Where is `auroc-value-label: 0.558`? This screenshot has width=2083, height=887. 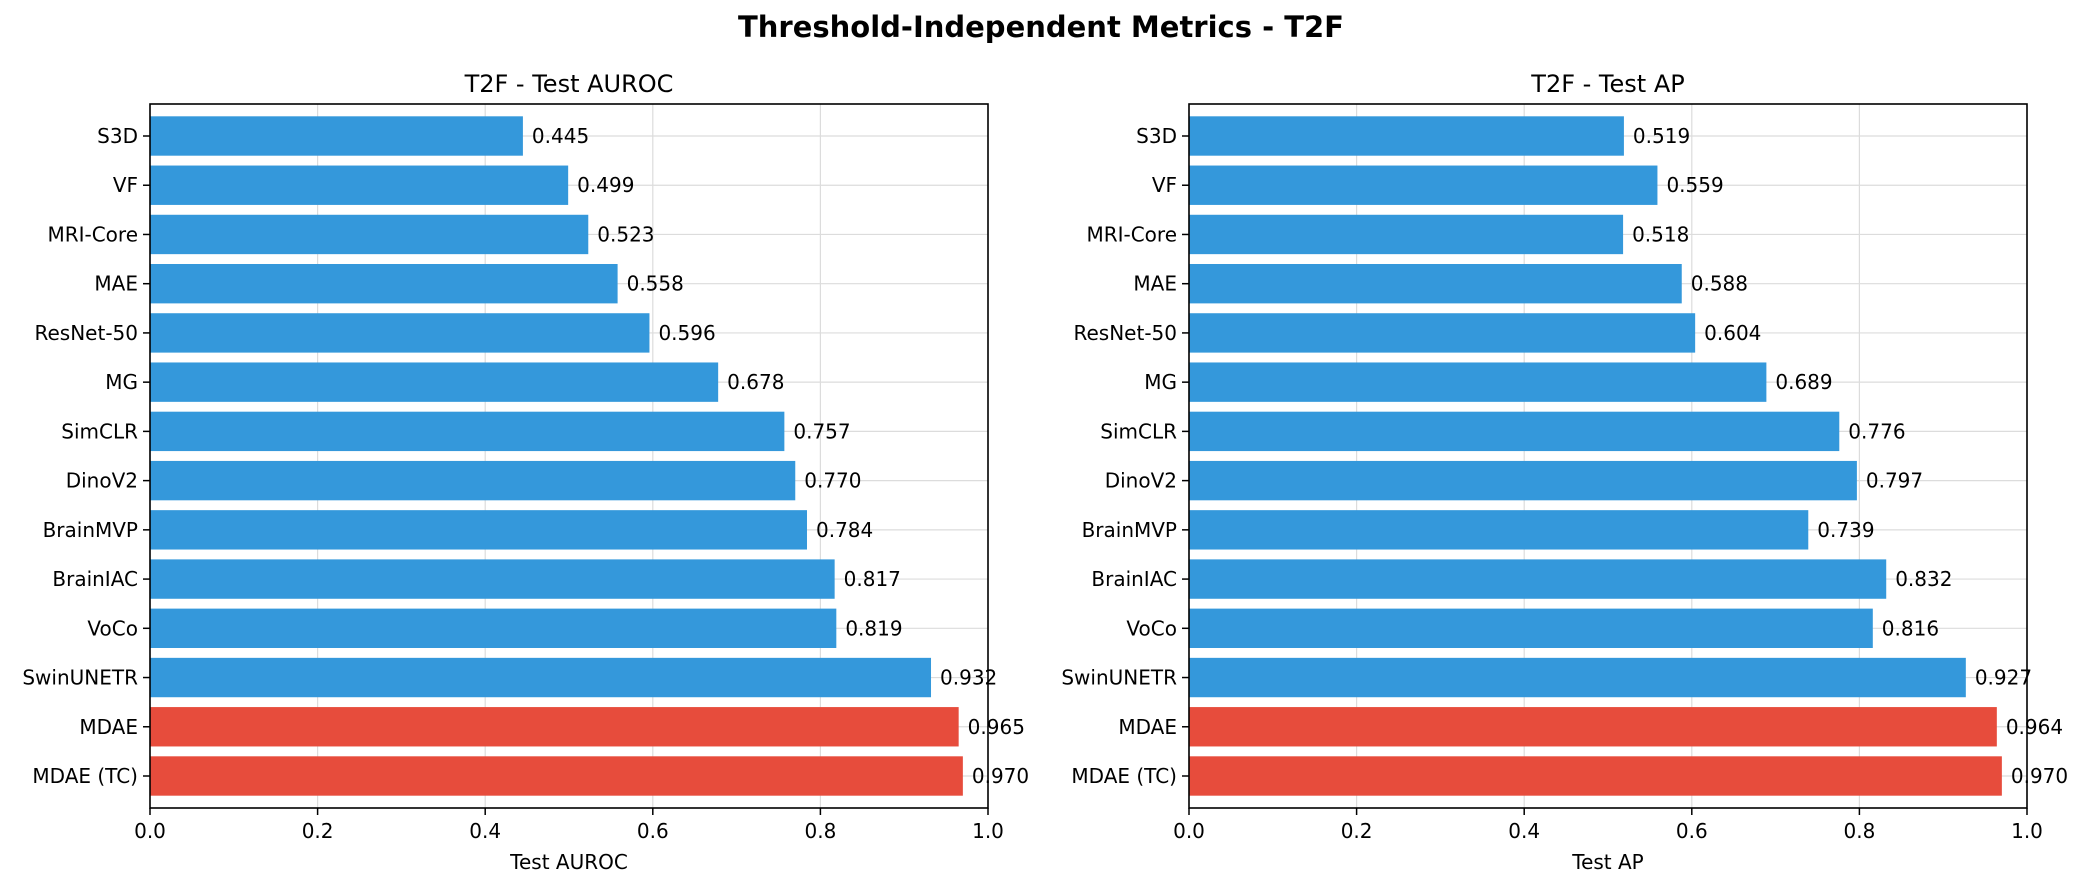
auroc-value-label: 0.558 is located at coordinates (655, 284).